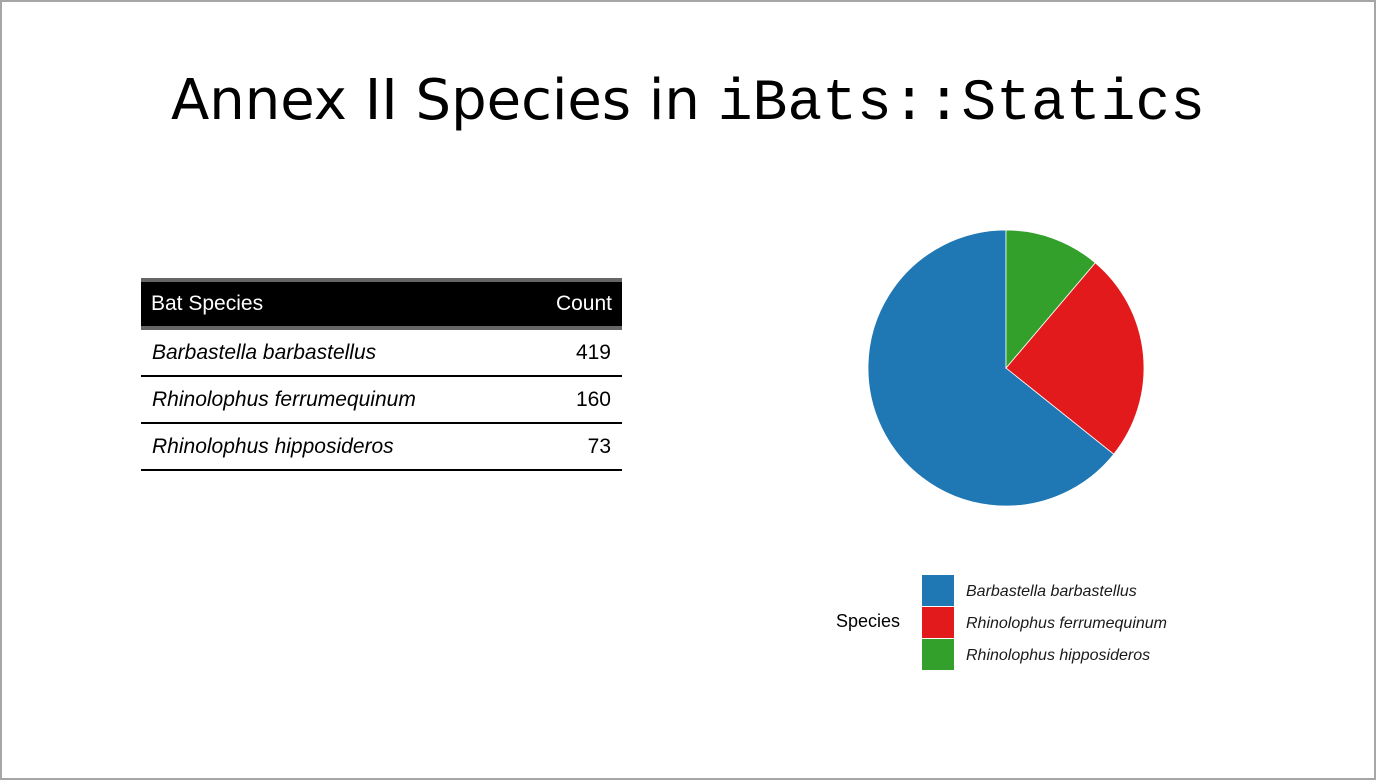  I want to click on species-cell: Rhinolophus hipposideros, so click(331, 447).